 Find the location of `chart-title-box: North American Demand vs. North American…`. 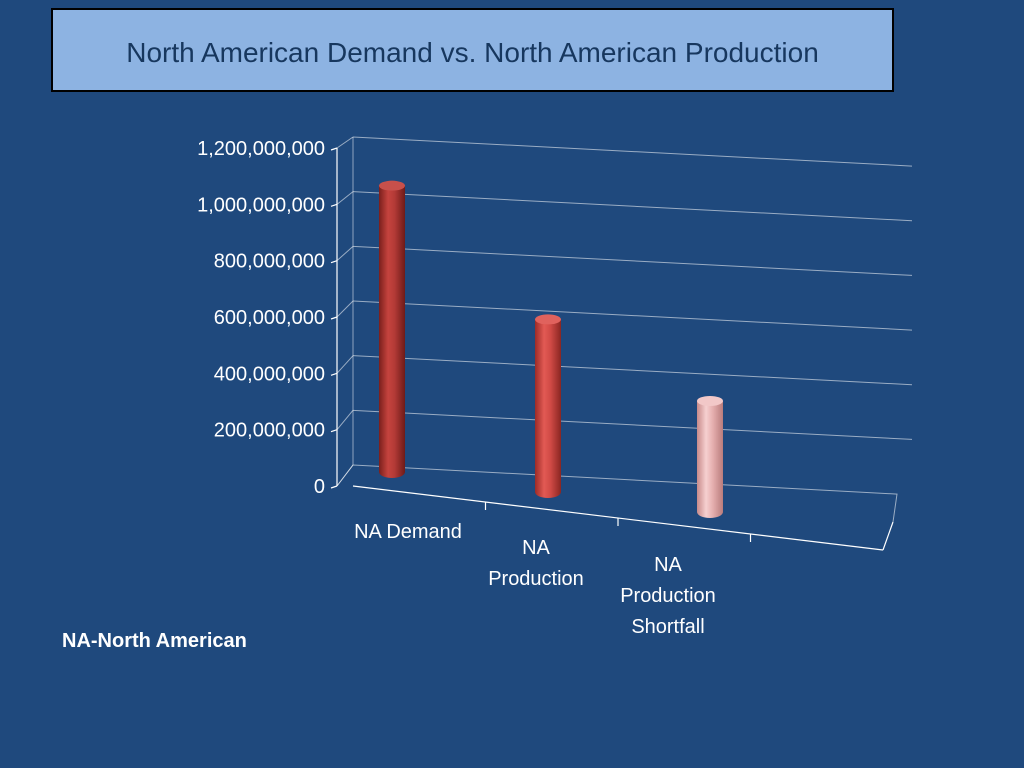

chart-title-box: North American Demand vs. North American… is located at coordinates (472, 50).